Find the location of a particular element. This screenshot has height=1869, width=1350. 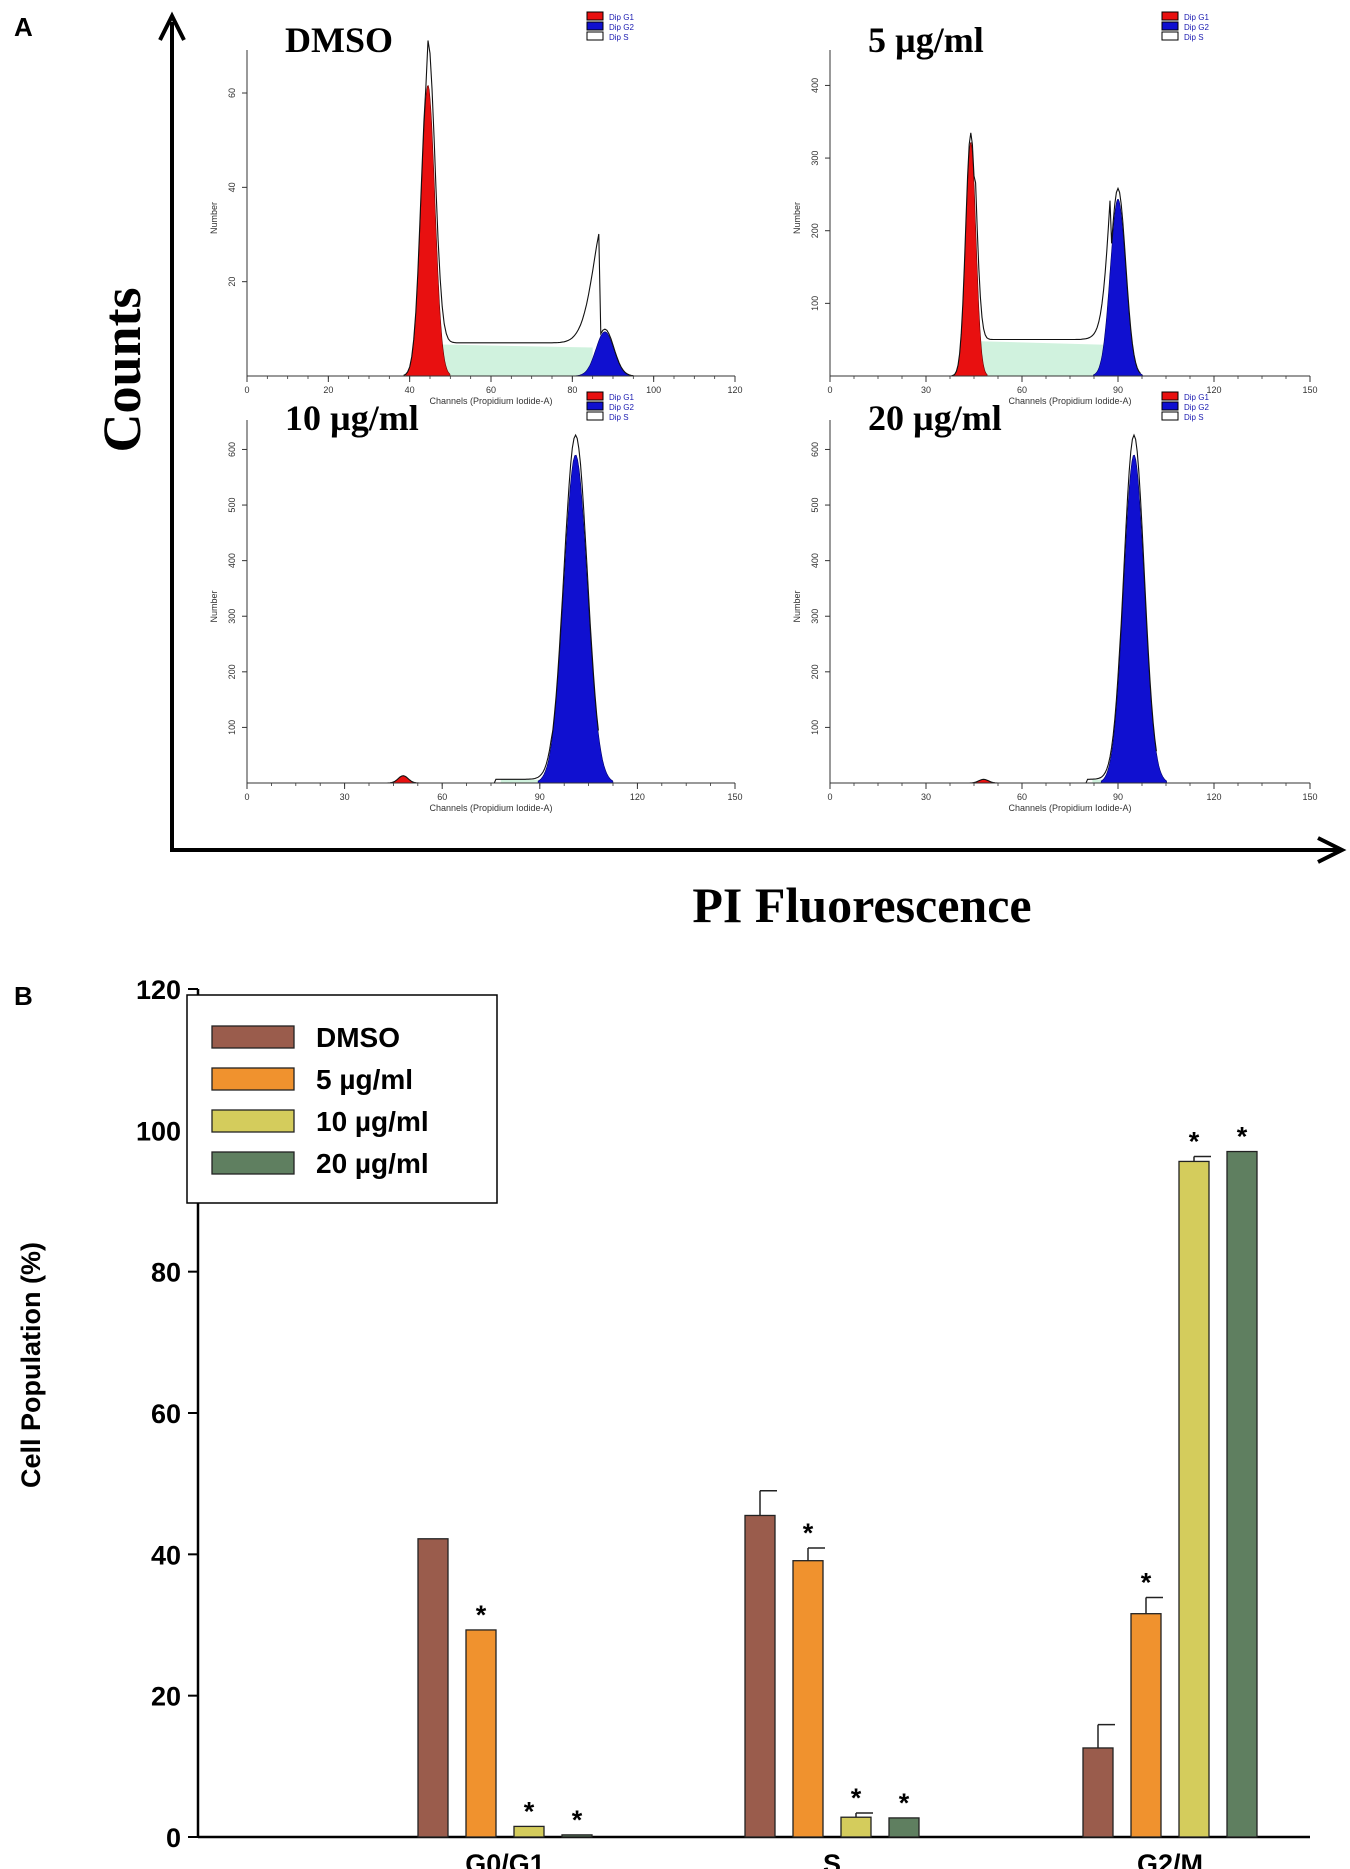

histogram-y-tick-label: 40 is located at coordinates (232, 187).